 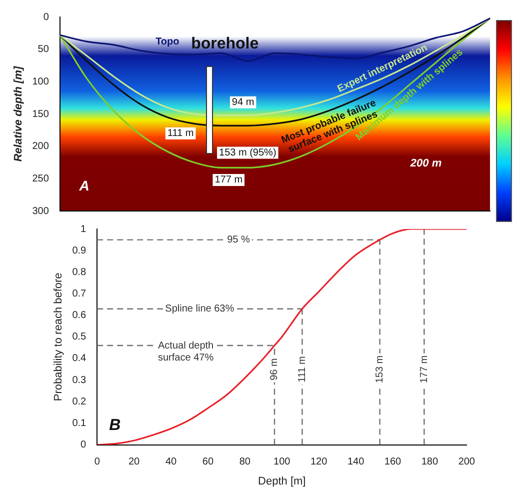 What do you see at coordinates (79, 358) in the screenshot?
I see `y-tick-label: 0.4` at bounding box center [79, 358].